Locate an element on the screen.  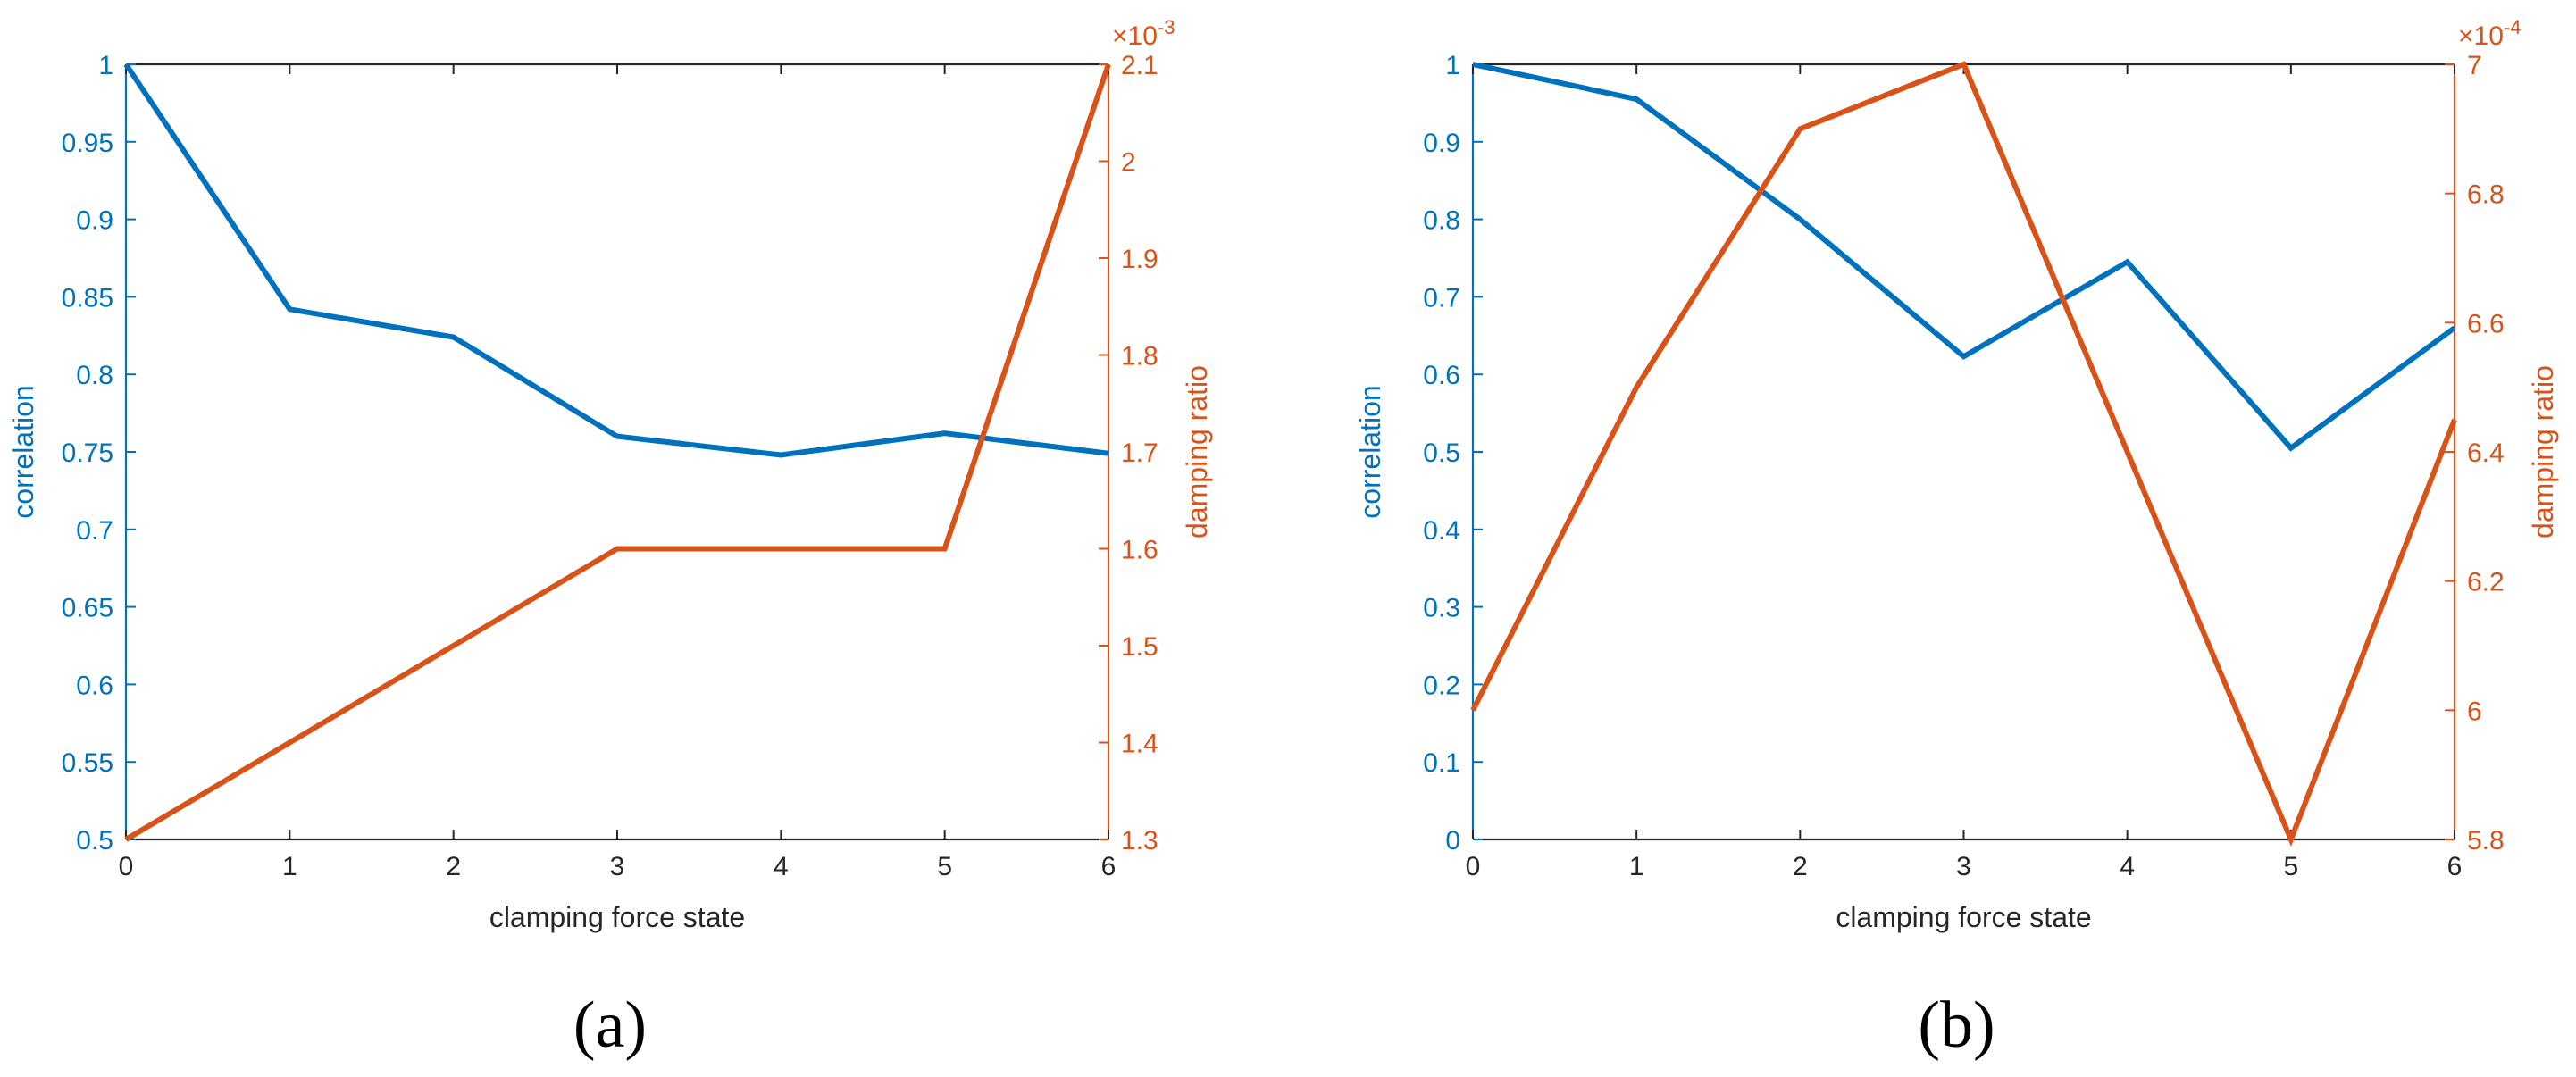
panel-a-right-tick-label: 1.8 is located at coordinates (1140, 357).